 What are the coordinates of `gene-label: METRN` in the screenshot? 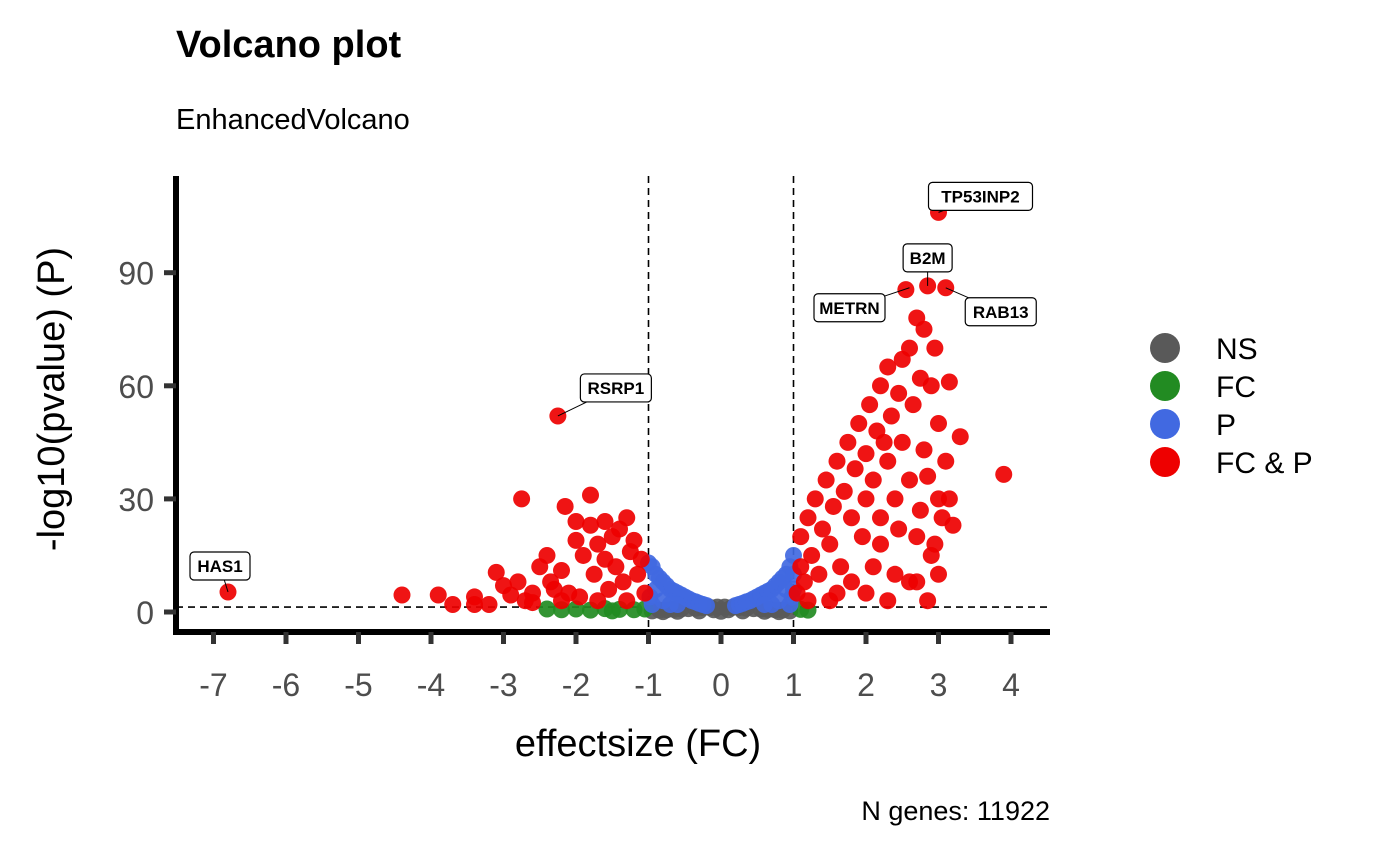 It's located at (849, 308).